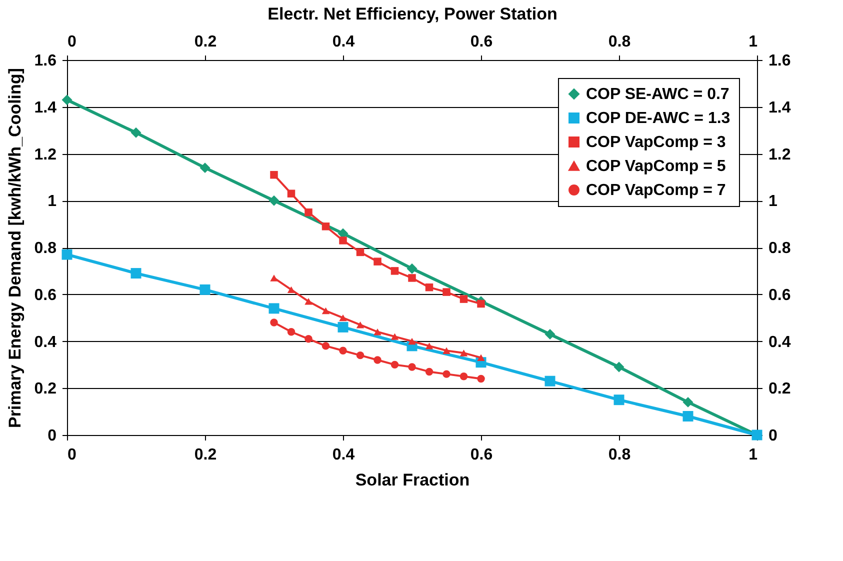  Describe the element at coordinates (45, 107) in the screenshot. I see `y-tick-label: 1.4` at that location.